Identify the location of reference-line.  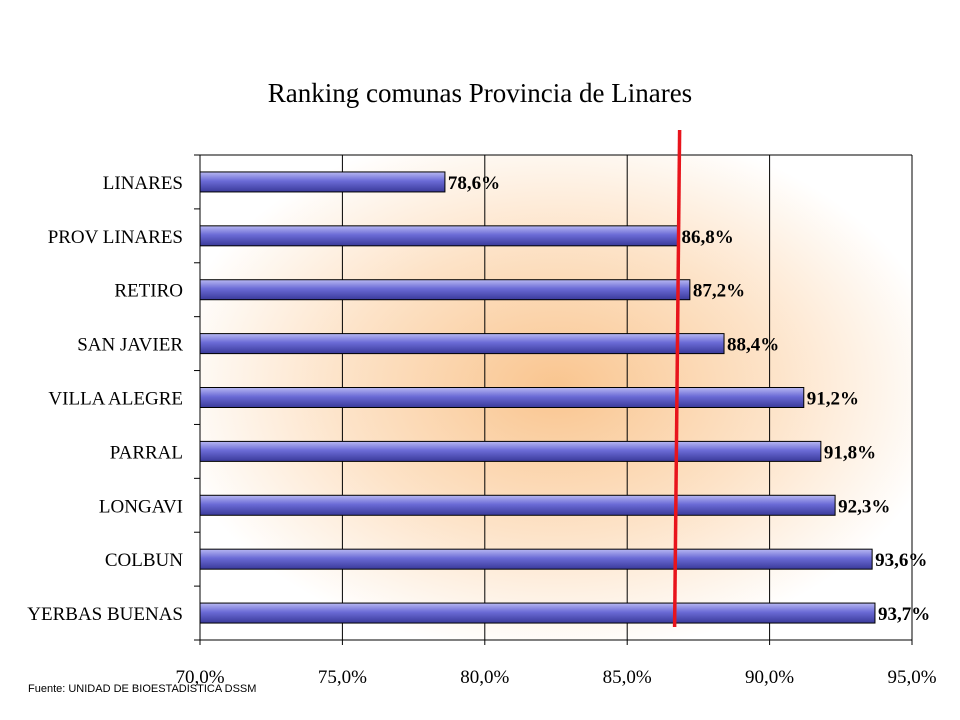
(677, 378).